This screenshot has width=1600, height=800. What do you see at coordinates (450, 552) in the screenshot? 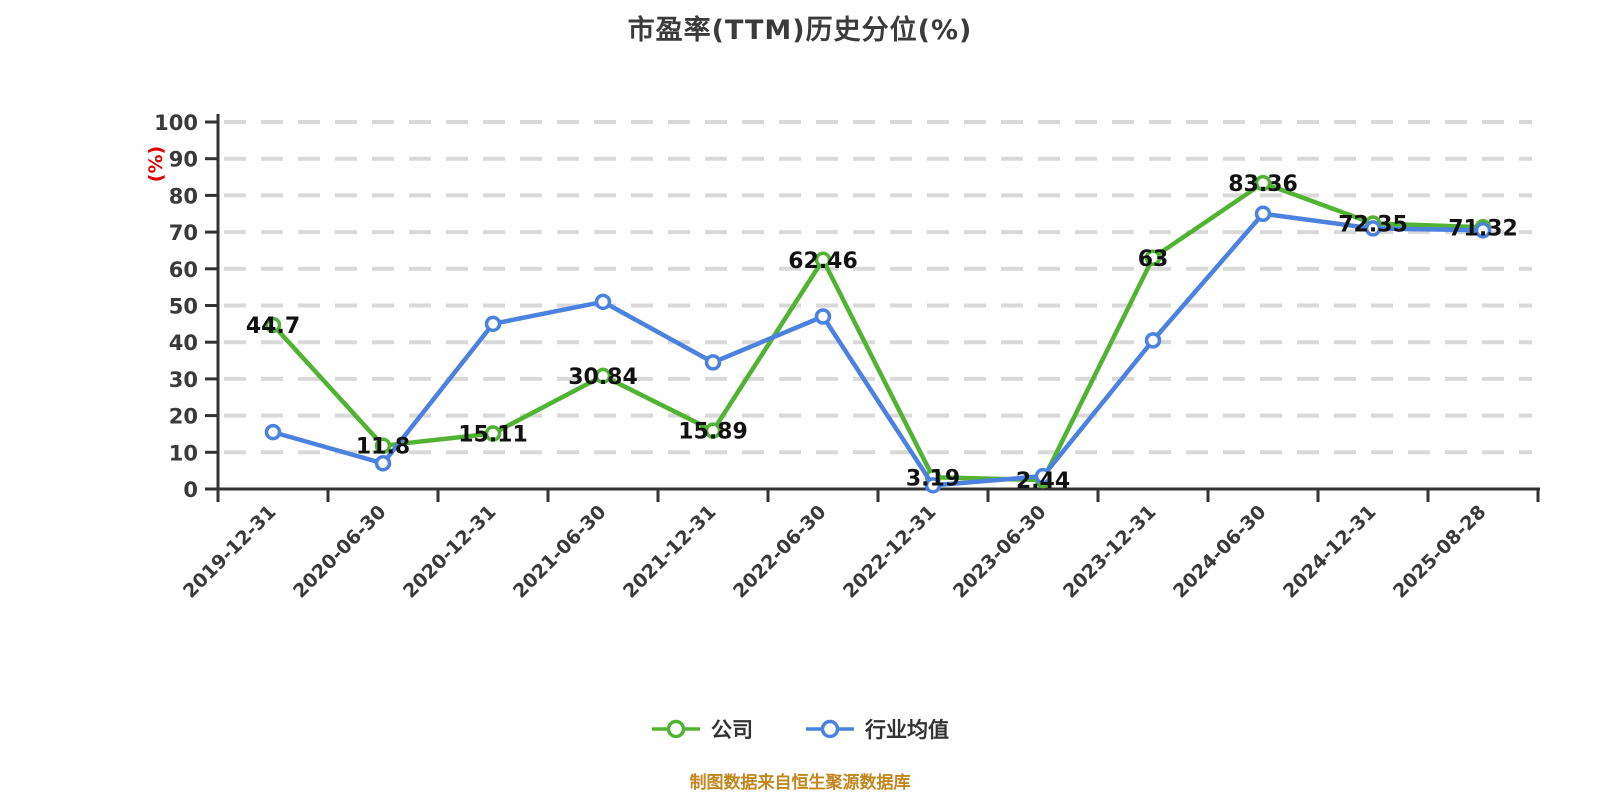
I see `x-tick-label: 2020-12-31` at bounding box center [450, 552].